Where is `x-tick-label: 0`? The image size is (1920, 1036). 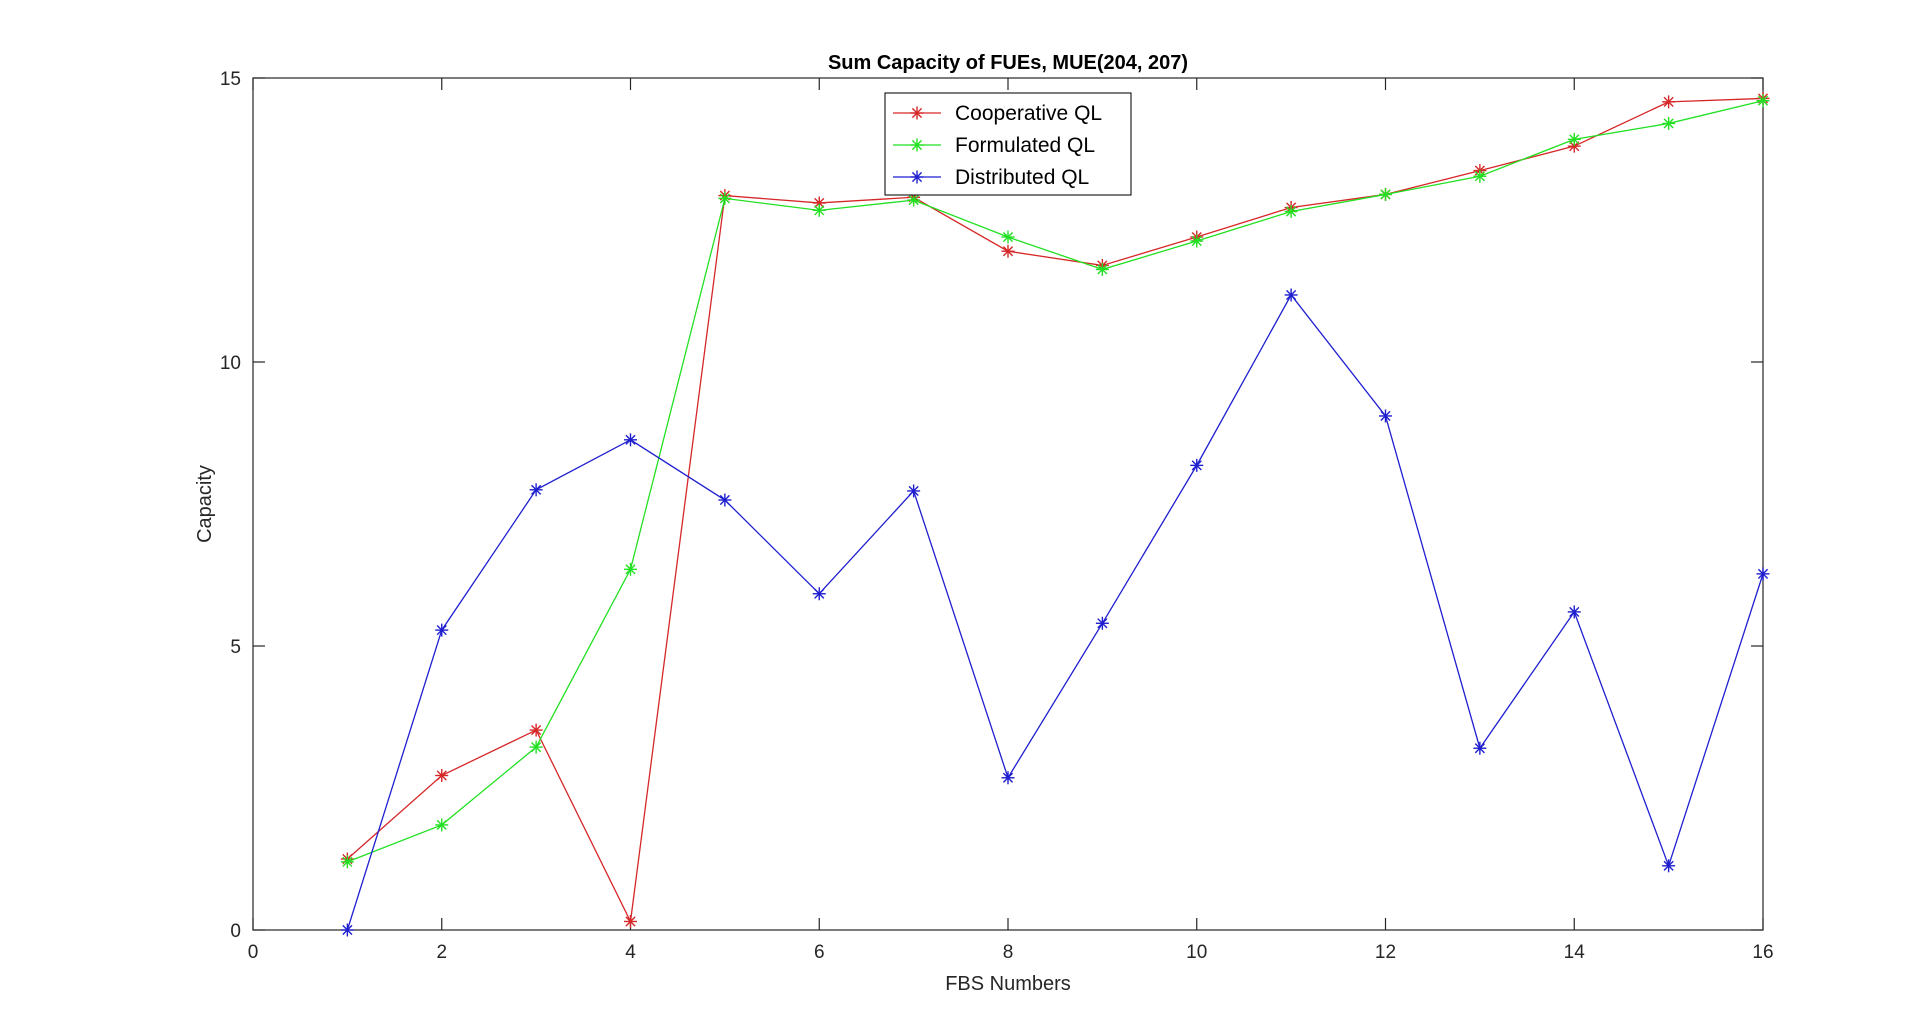 x-tick-label: 0 is located at coordinates (253, 952).